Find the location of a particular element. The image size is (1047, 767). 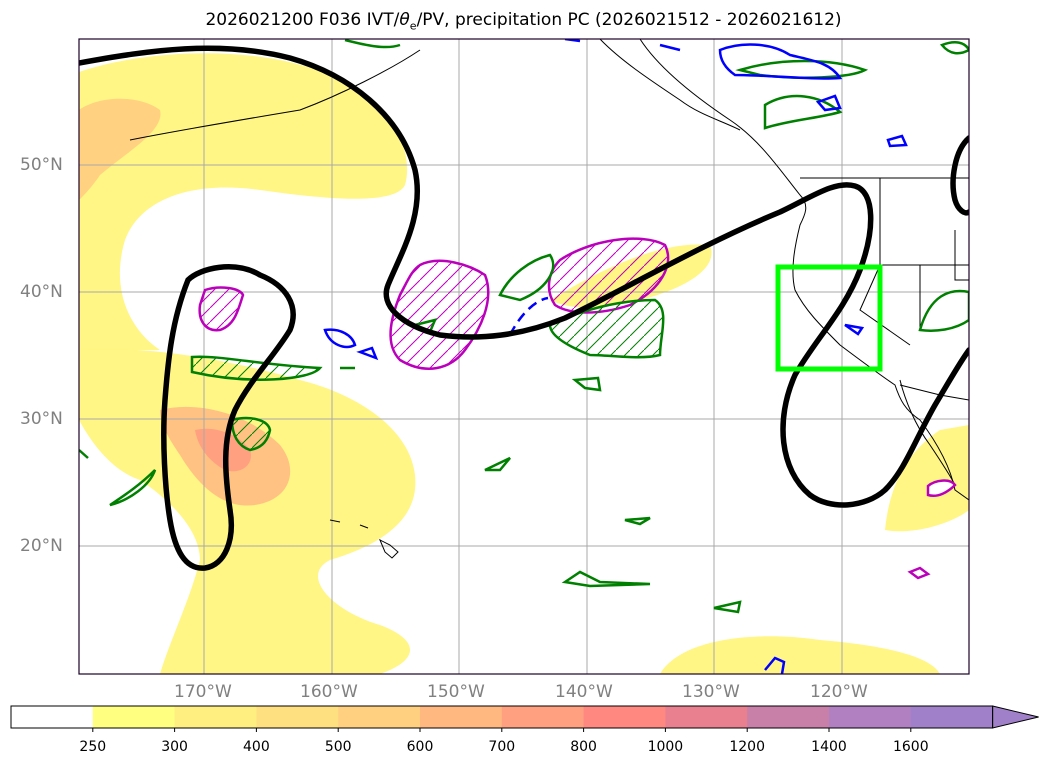

title-sub: e is located at coordinates (413, 26).